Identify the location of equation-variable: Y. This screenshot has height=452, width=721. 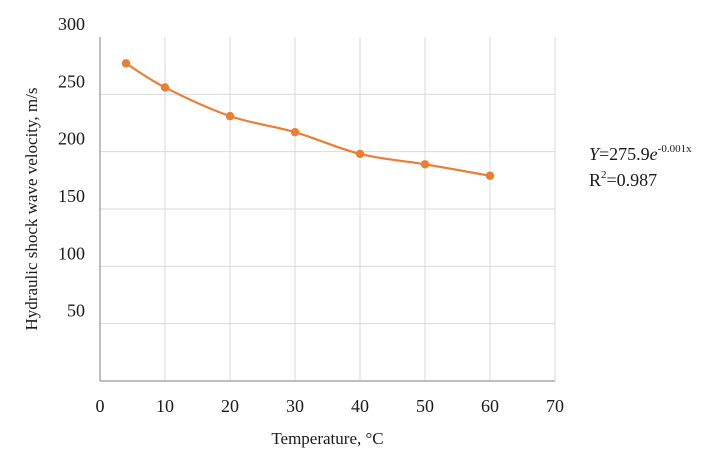
(594, 154).